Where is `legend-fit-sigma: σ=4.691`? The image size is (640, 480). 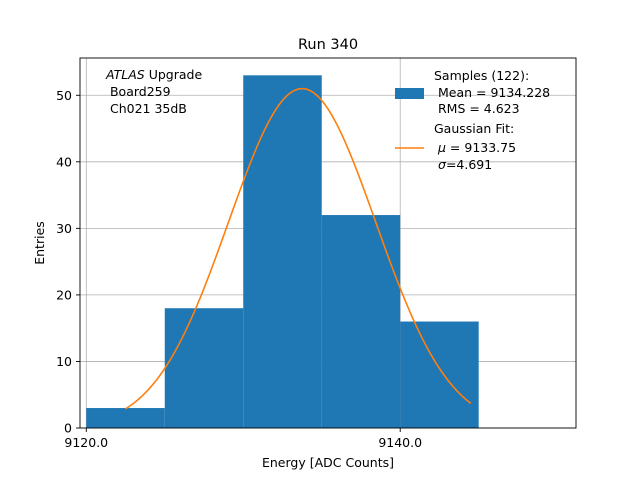
legend-fit-sigma: σ=4.691 is located at coordinates (465, 164).